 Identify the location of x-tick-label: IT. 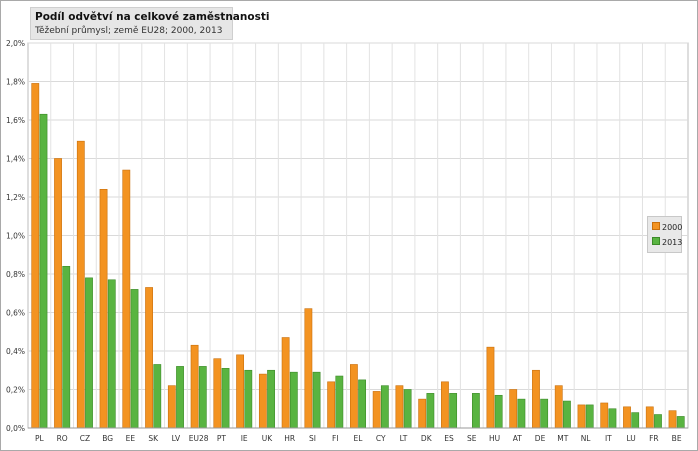
(608, 438).